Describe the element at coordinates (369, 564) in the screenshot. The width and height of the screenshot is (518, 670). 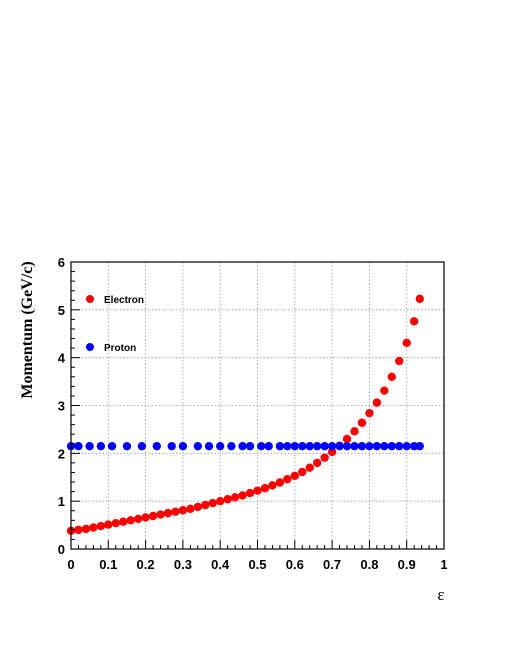
I see `x-tick-label: 0.8` at that location.